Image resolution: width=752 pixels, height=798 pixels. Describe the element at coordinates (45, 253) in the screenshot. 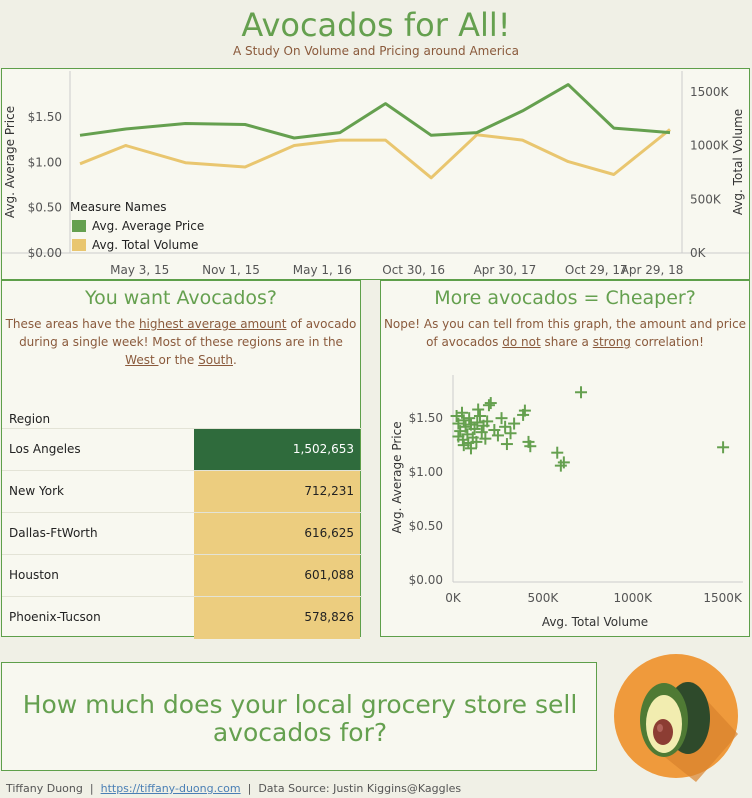

I see `y-left-tick-label: $0.00` at that location.